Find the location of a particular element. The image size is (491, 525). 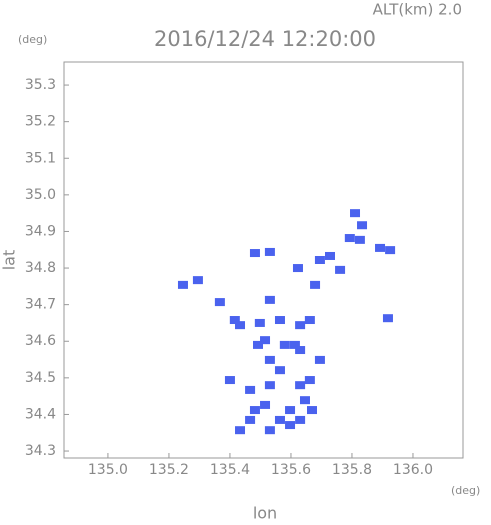

x-unit: (deg) is located at coordinates (465, 490).